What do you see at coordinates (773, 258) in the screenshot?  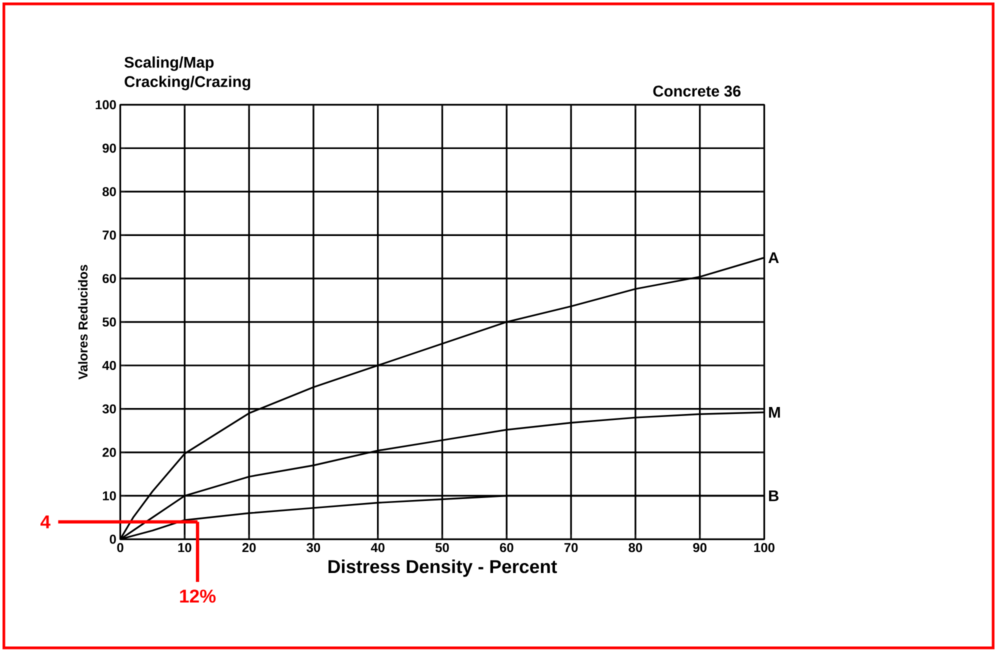 I see `series-label: A` at bounding box center [773, 258].